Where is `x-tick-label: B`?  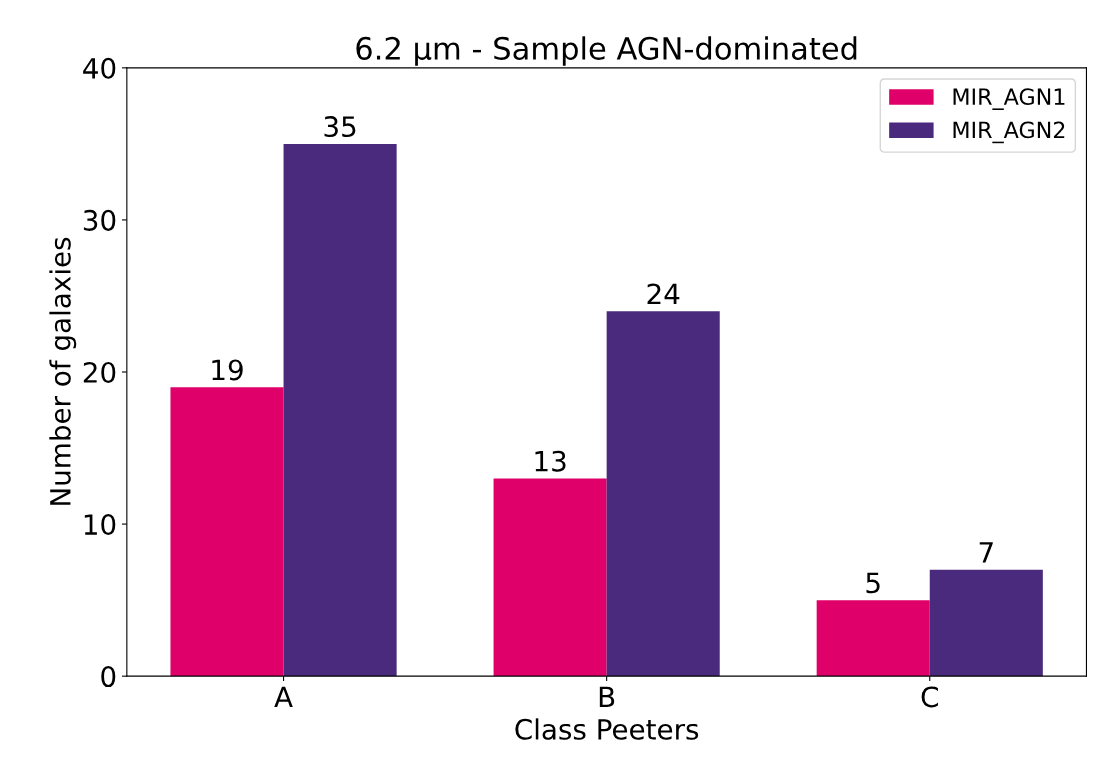
x-tick-label: B is located at coordinates (607, 696).